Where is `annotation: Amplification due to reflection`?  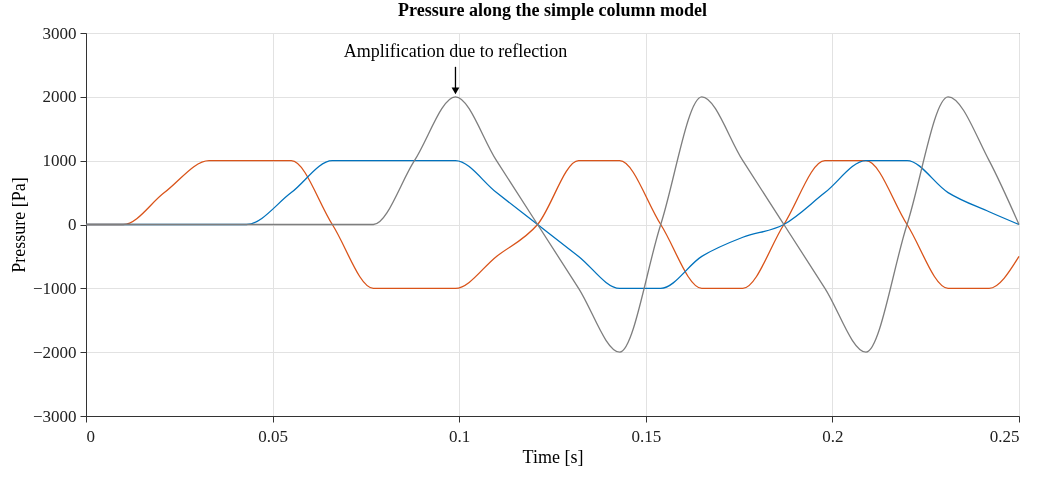 annotation: Amplification due to reflection is located at coordinates (455, 50).